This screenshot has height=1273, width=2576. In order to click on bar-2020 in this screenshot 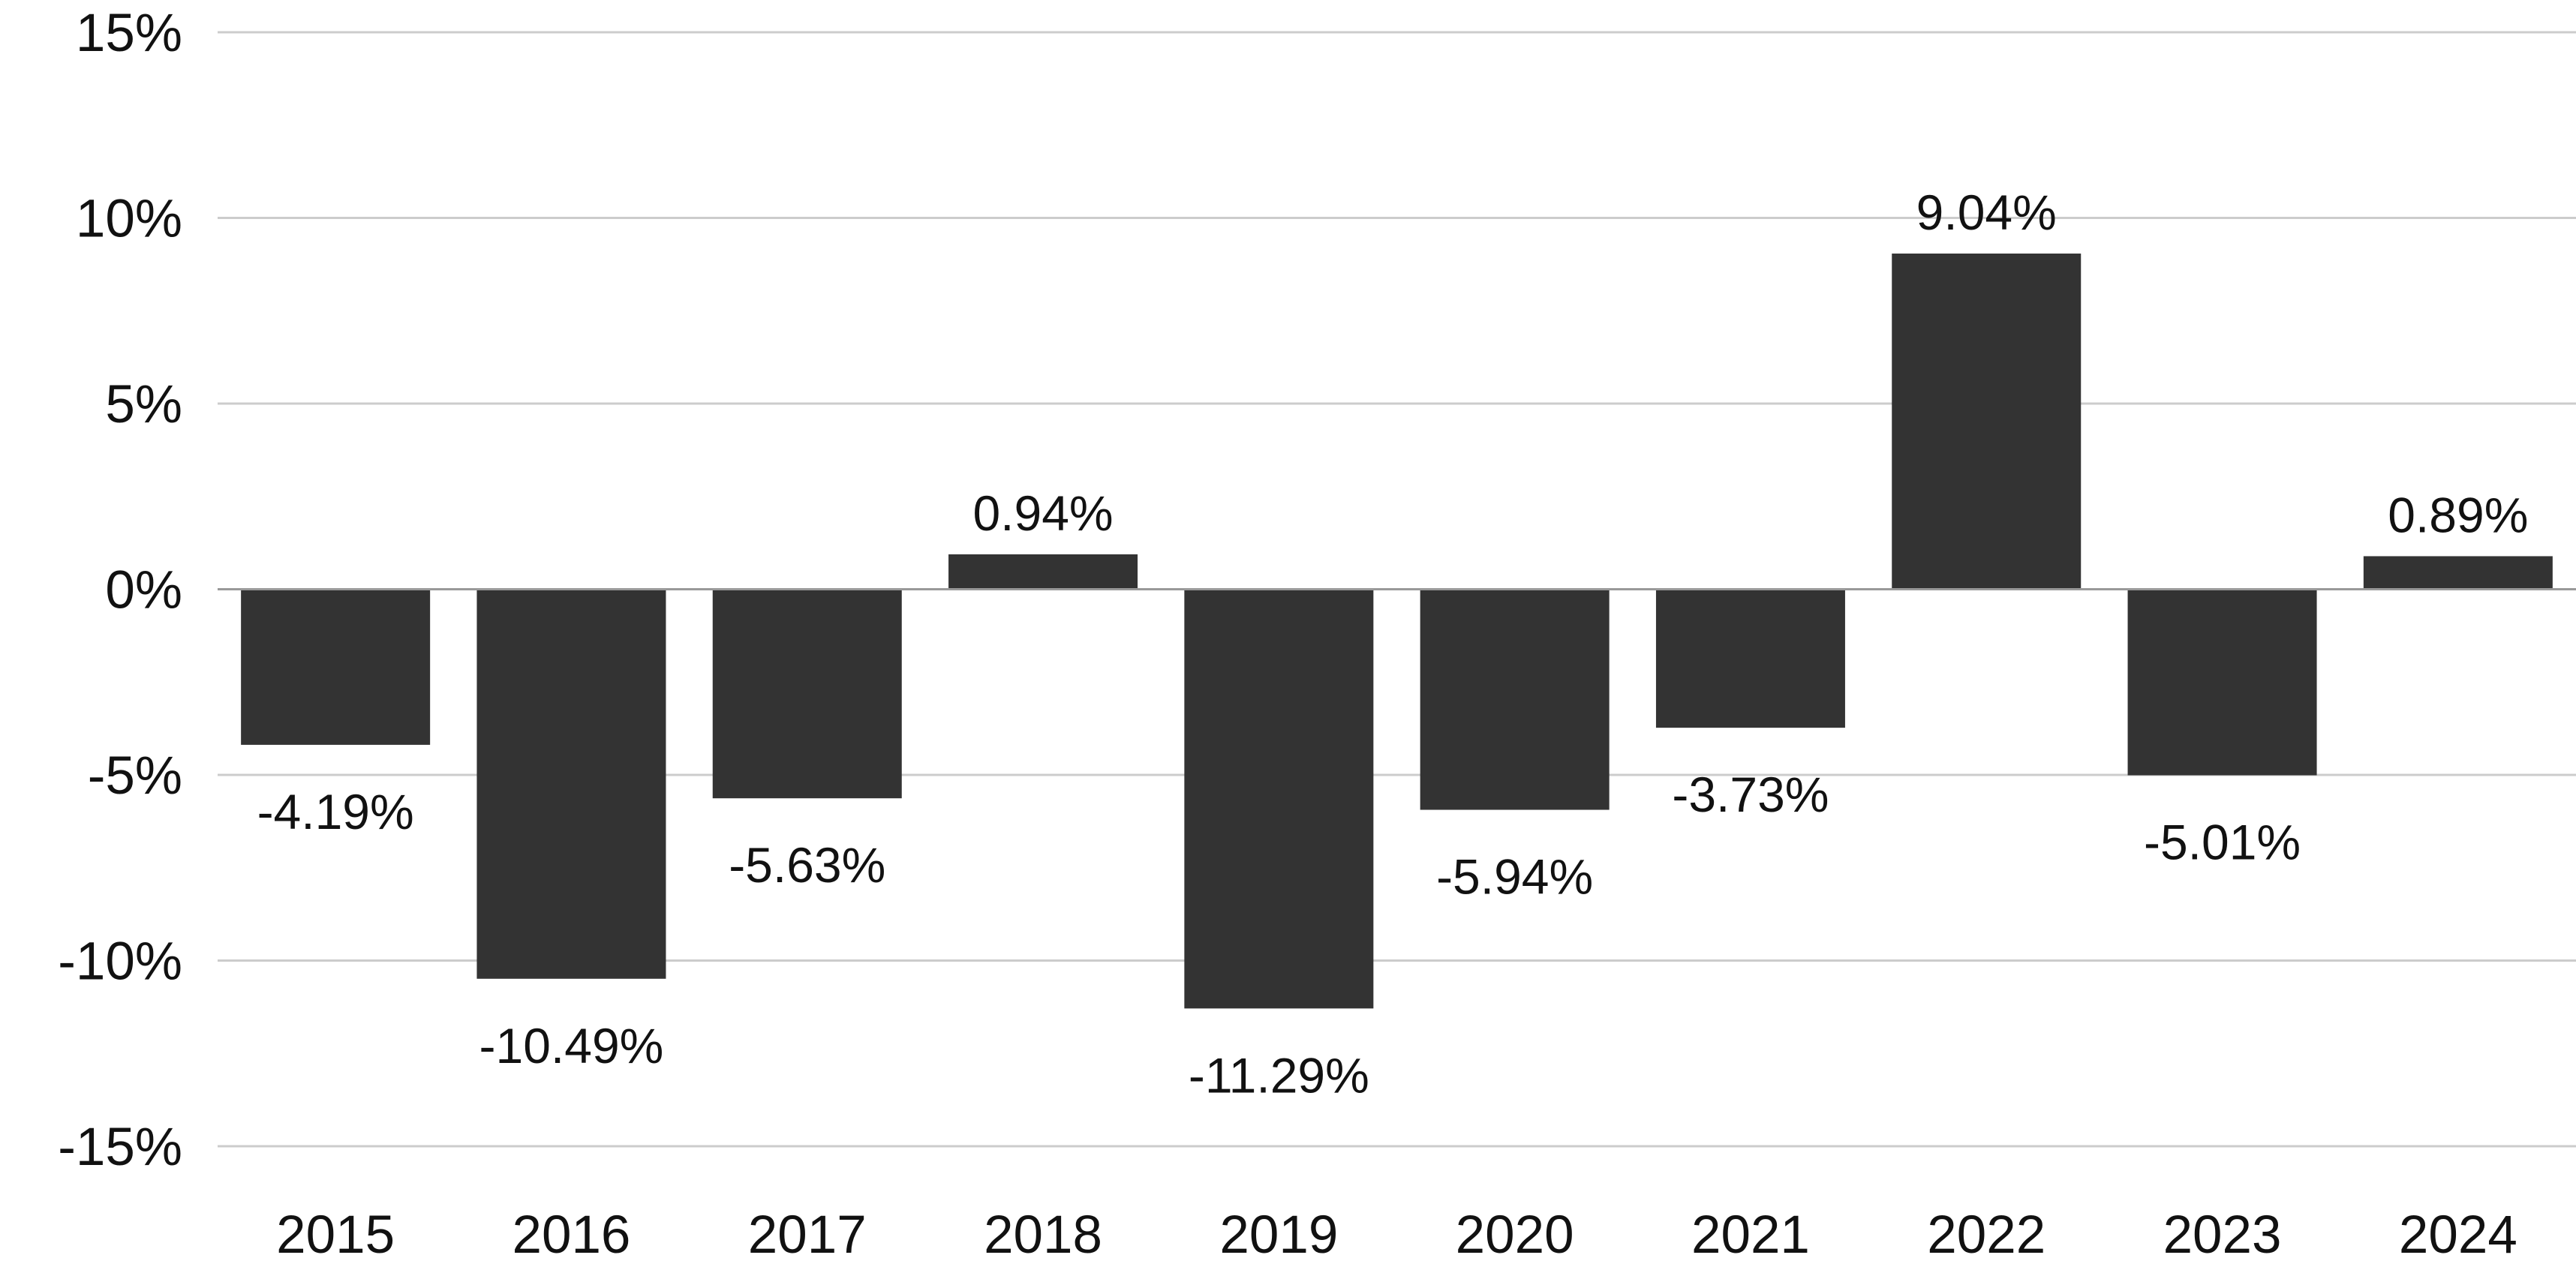, I will do `click(1515, 699)`.